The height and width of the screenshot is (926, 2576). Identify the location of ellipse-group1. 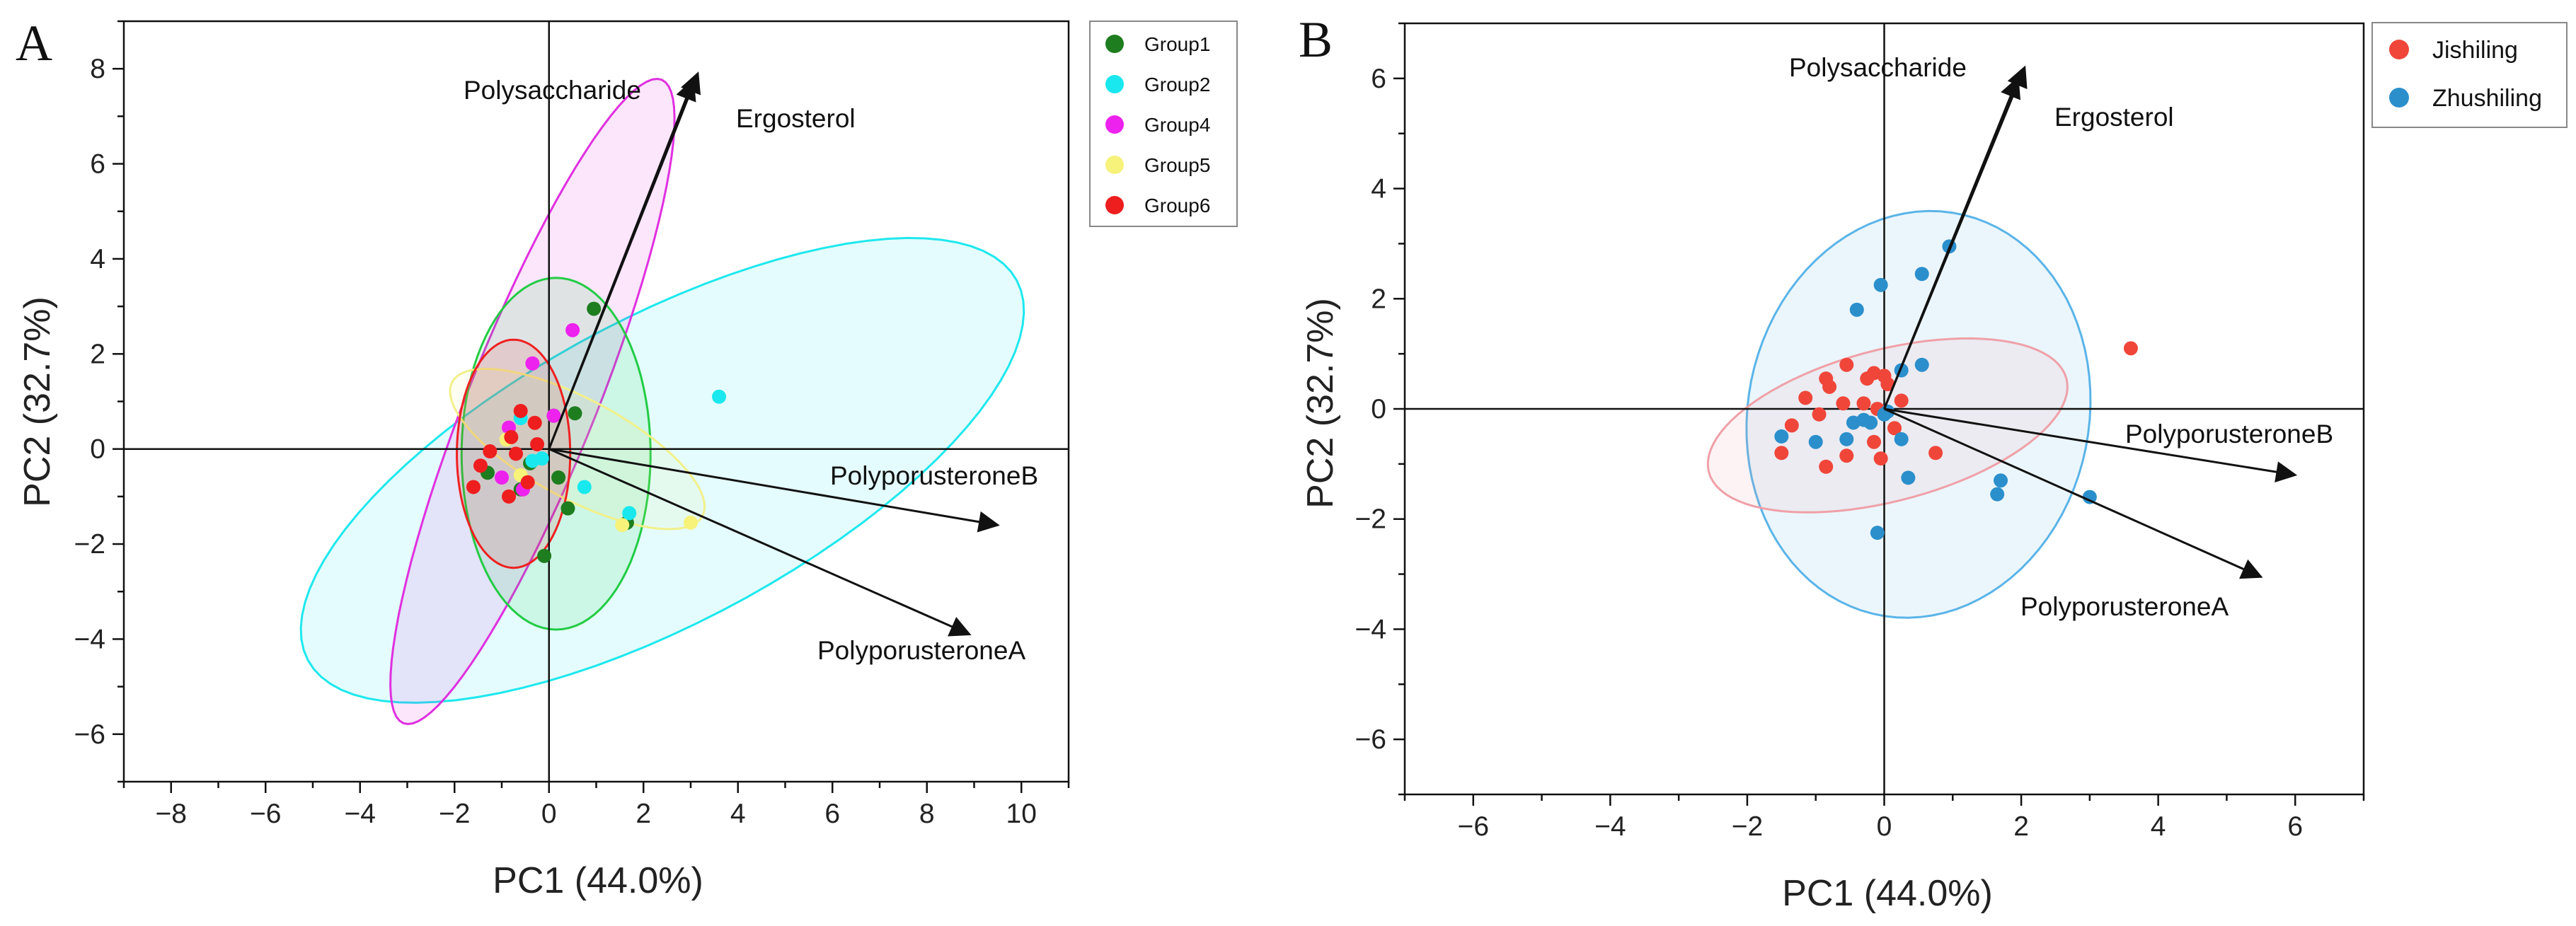
(556, 454).